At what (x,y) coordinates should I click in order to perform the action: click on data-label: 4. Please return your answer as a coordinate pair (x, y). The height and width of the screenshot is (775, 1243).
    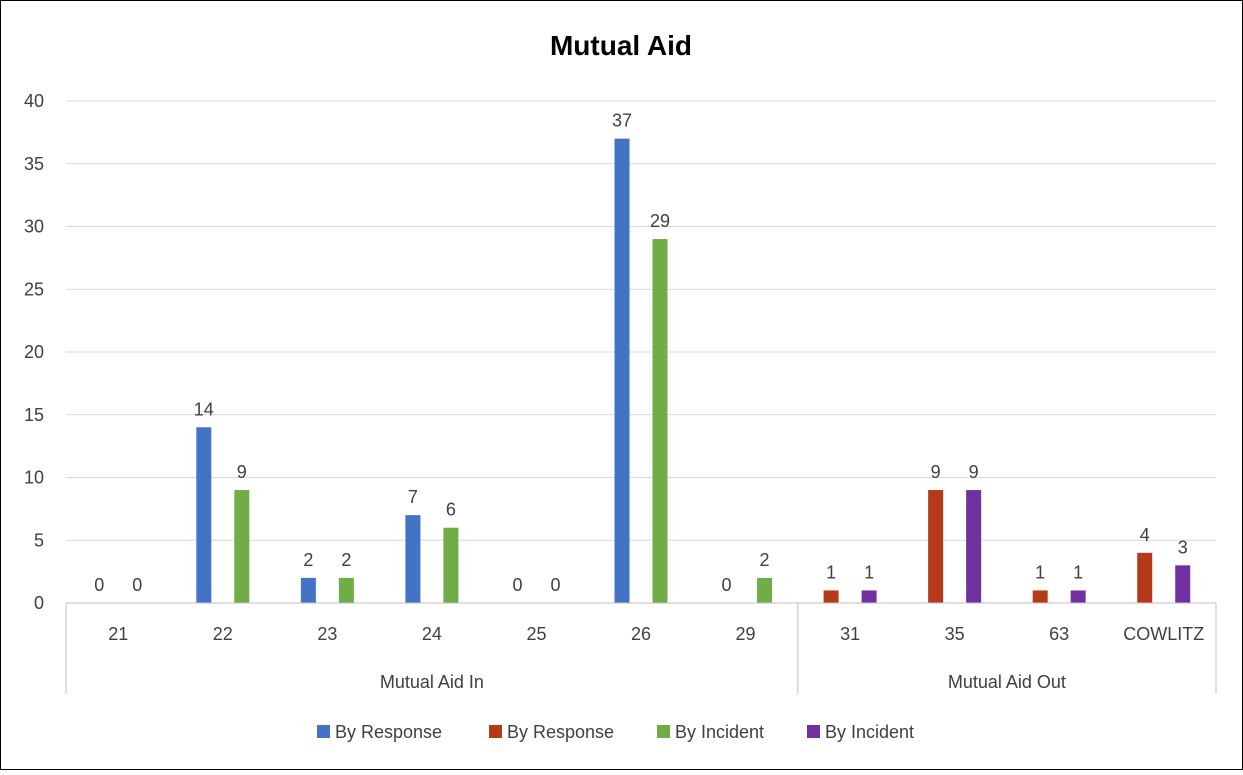
    Looking at the image, I should click on (1145, 535).